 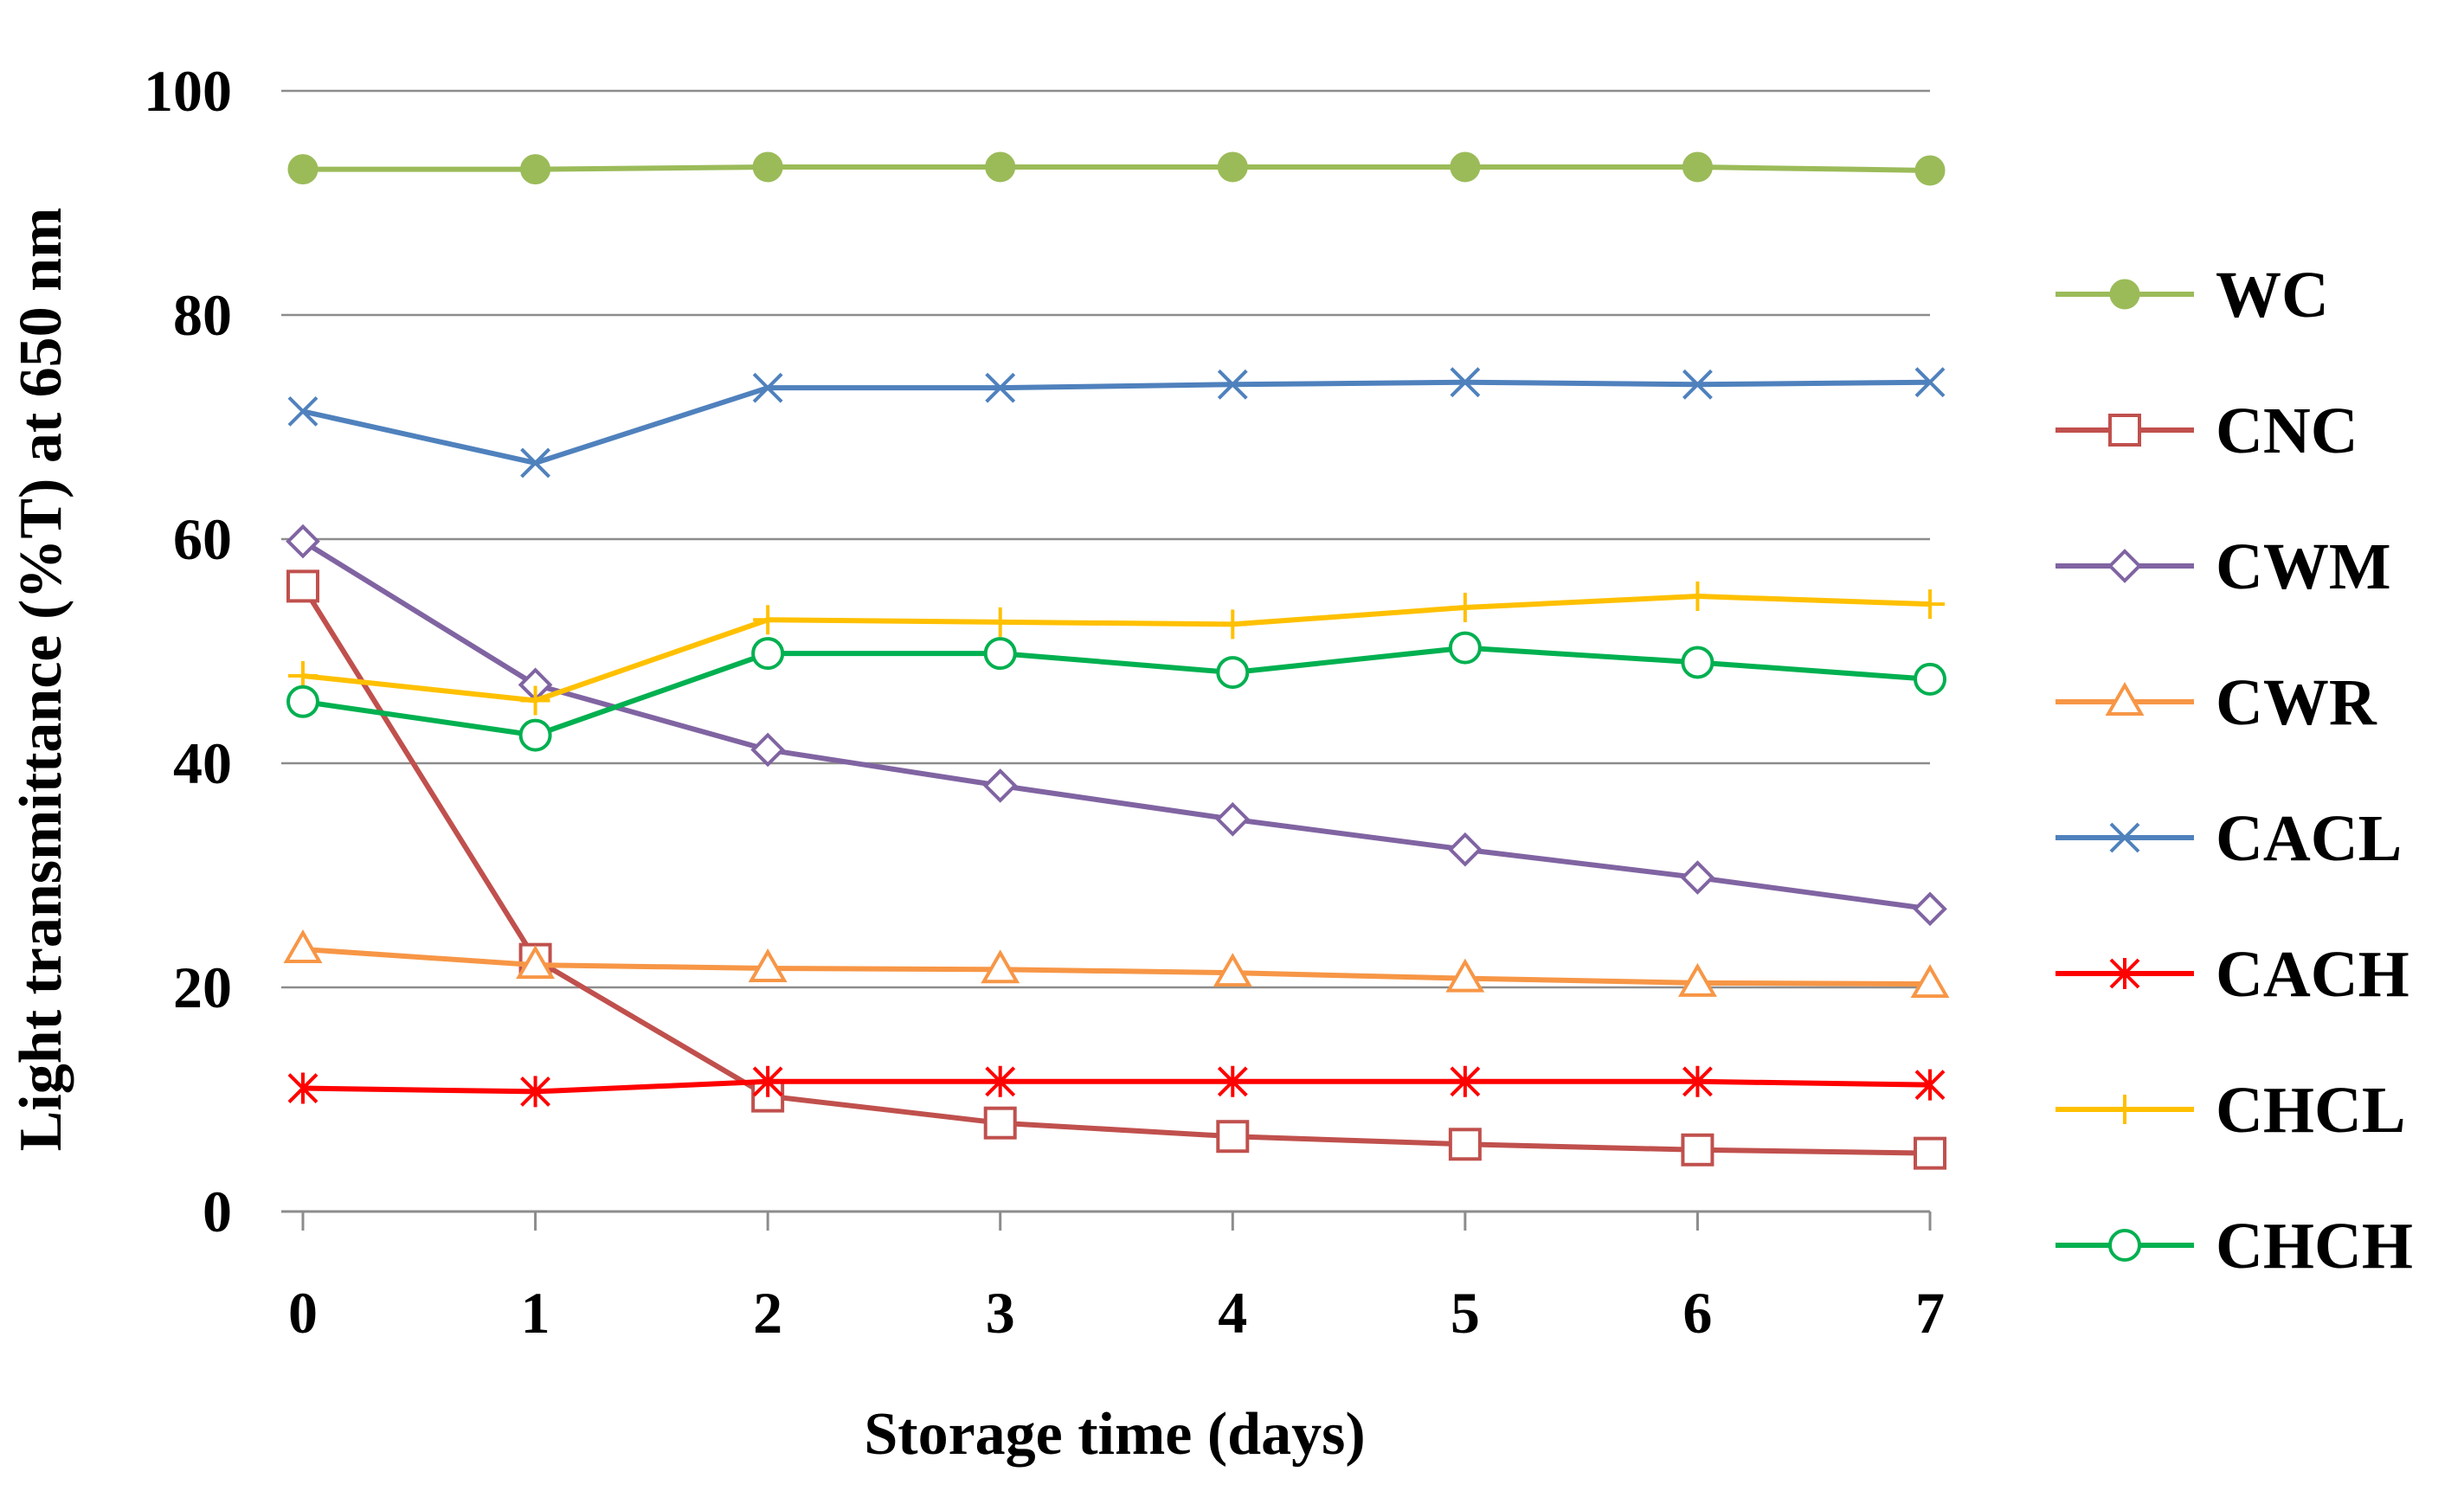 I want to click on legend-item-cwr: CWR, so click(x=2216, y=702).